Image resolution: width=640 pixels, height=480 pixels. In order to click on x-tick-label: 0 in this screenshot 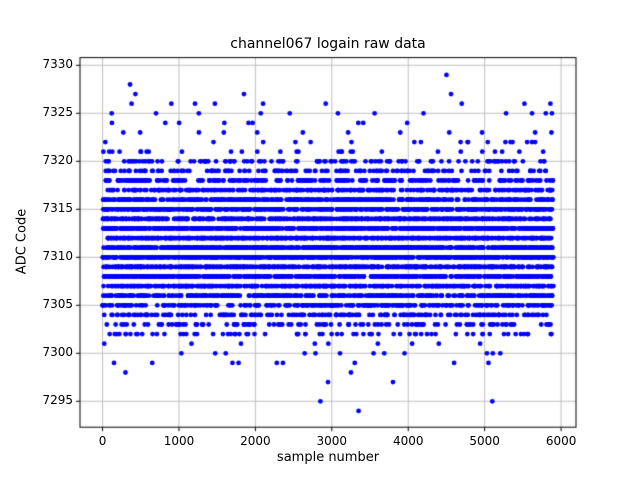, I will do `click(102, 441)`.